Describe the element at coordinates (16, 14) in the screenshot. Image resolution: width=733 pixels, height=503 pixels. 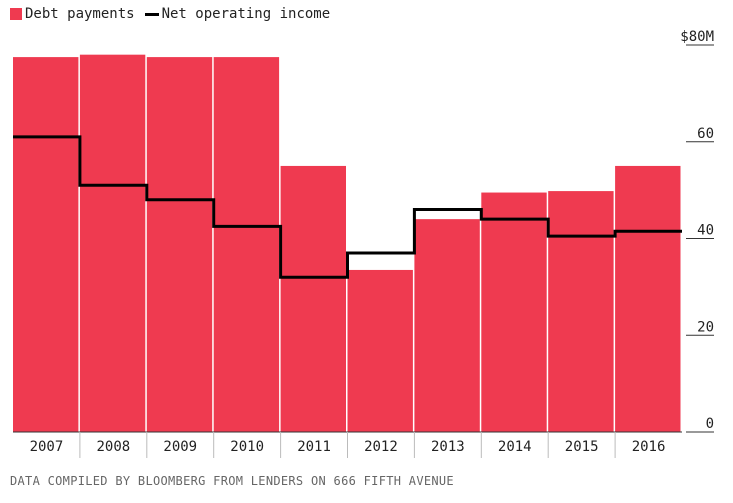
I see `legend-swatch-bar` at that location.